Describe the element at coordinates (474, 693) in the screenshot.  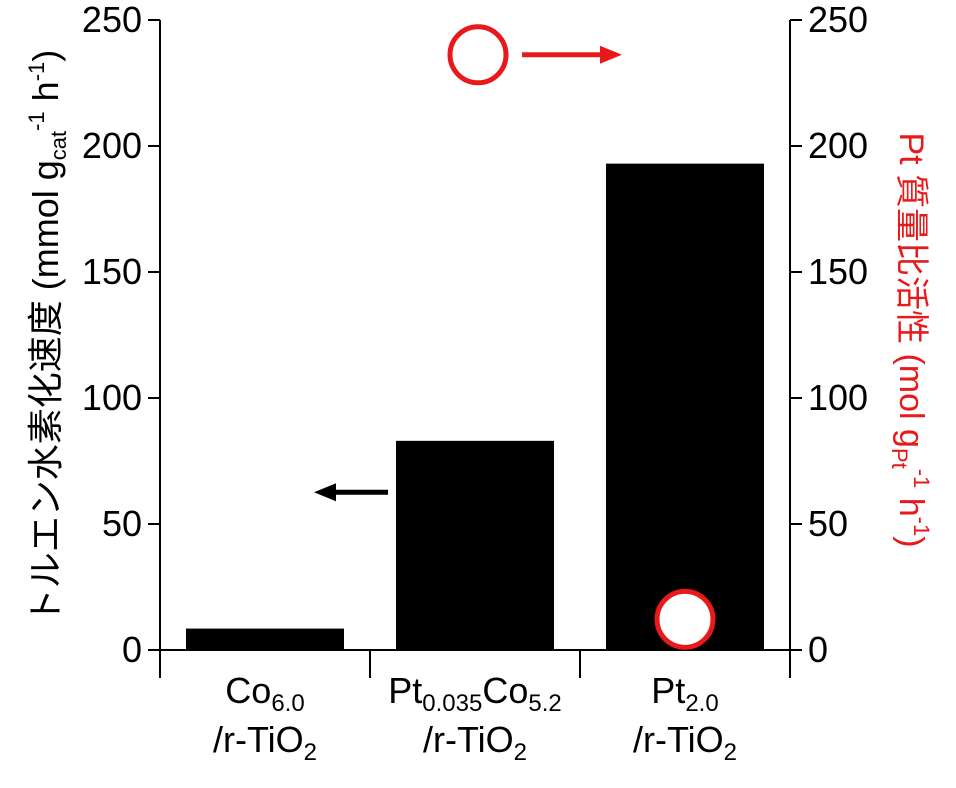
I see `x-tick-label: Pt0.035Co5.2` at that location.